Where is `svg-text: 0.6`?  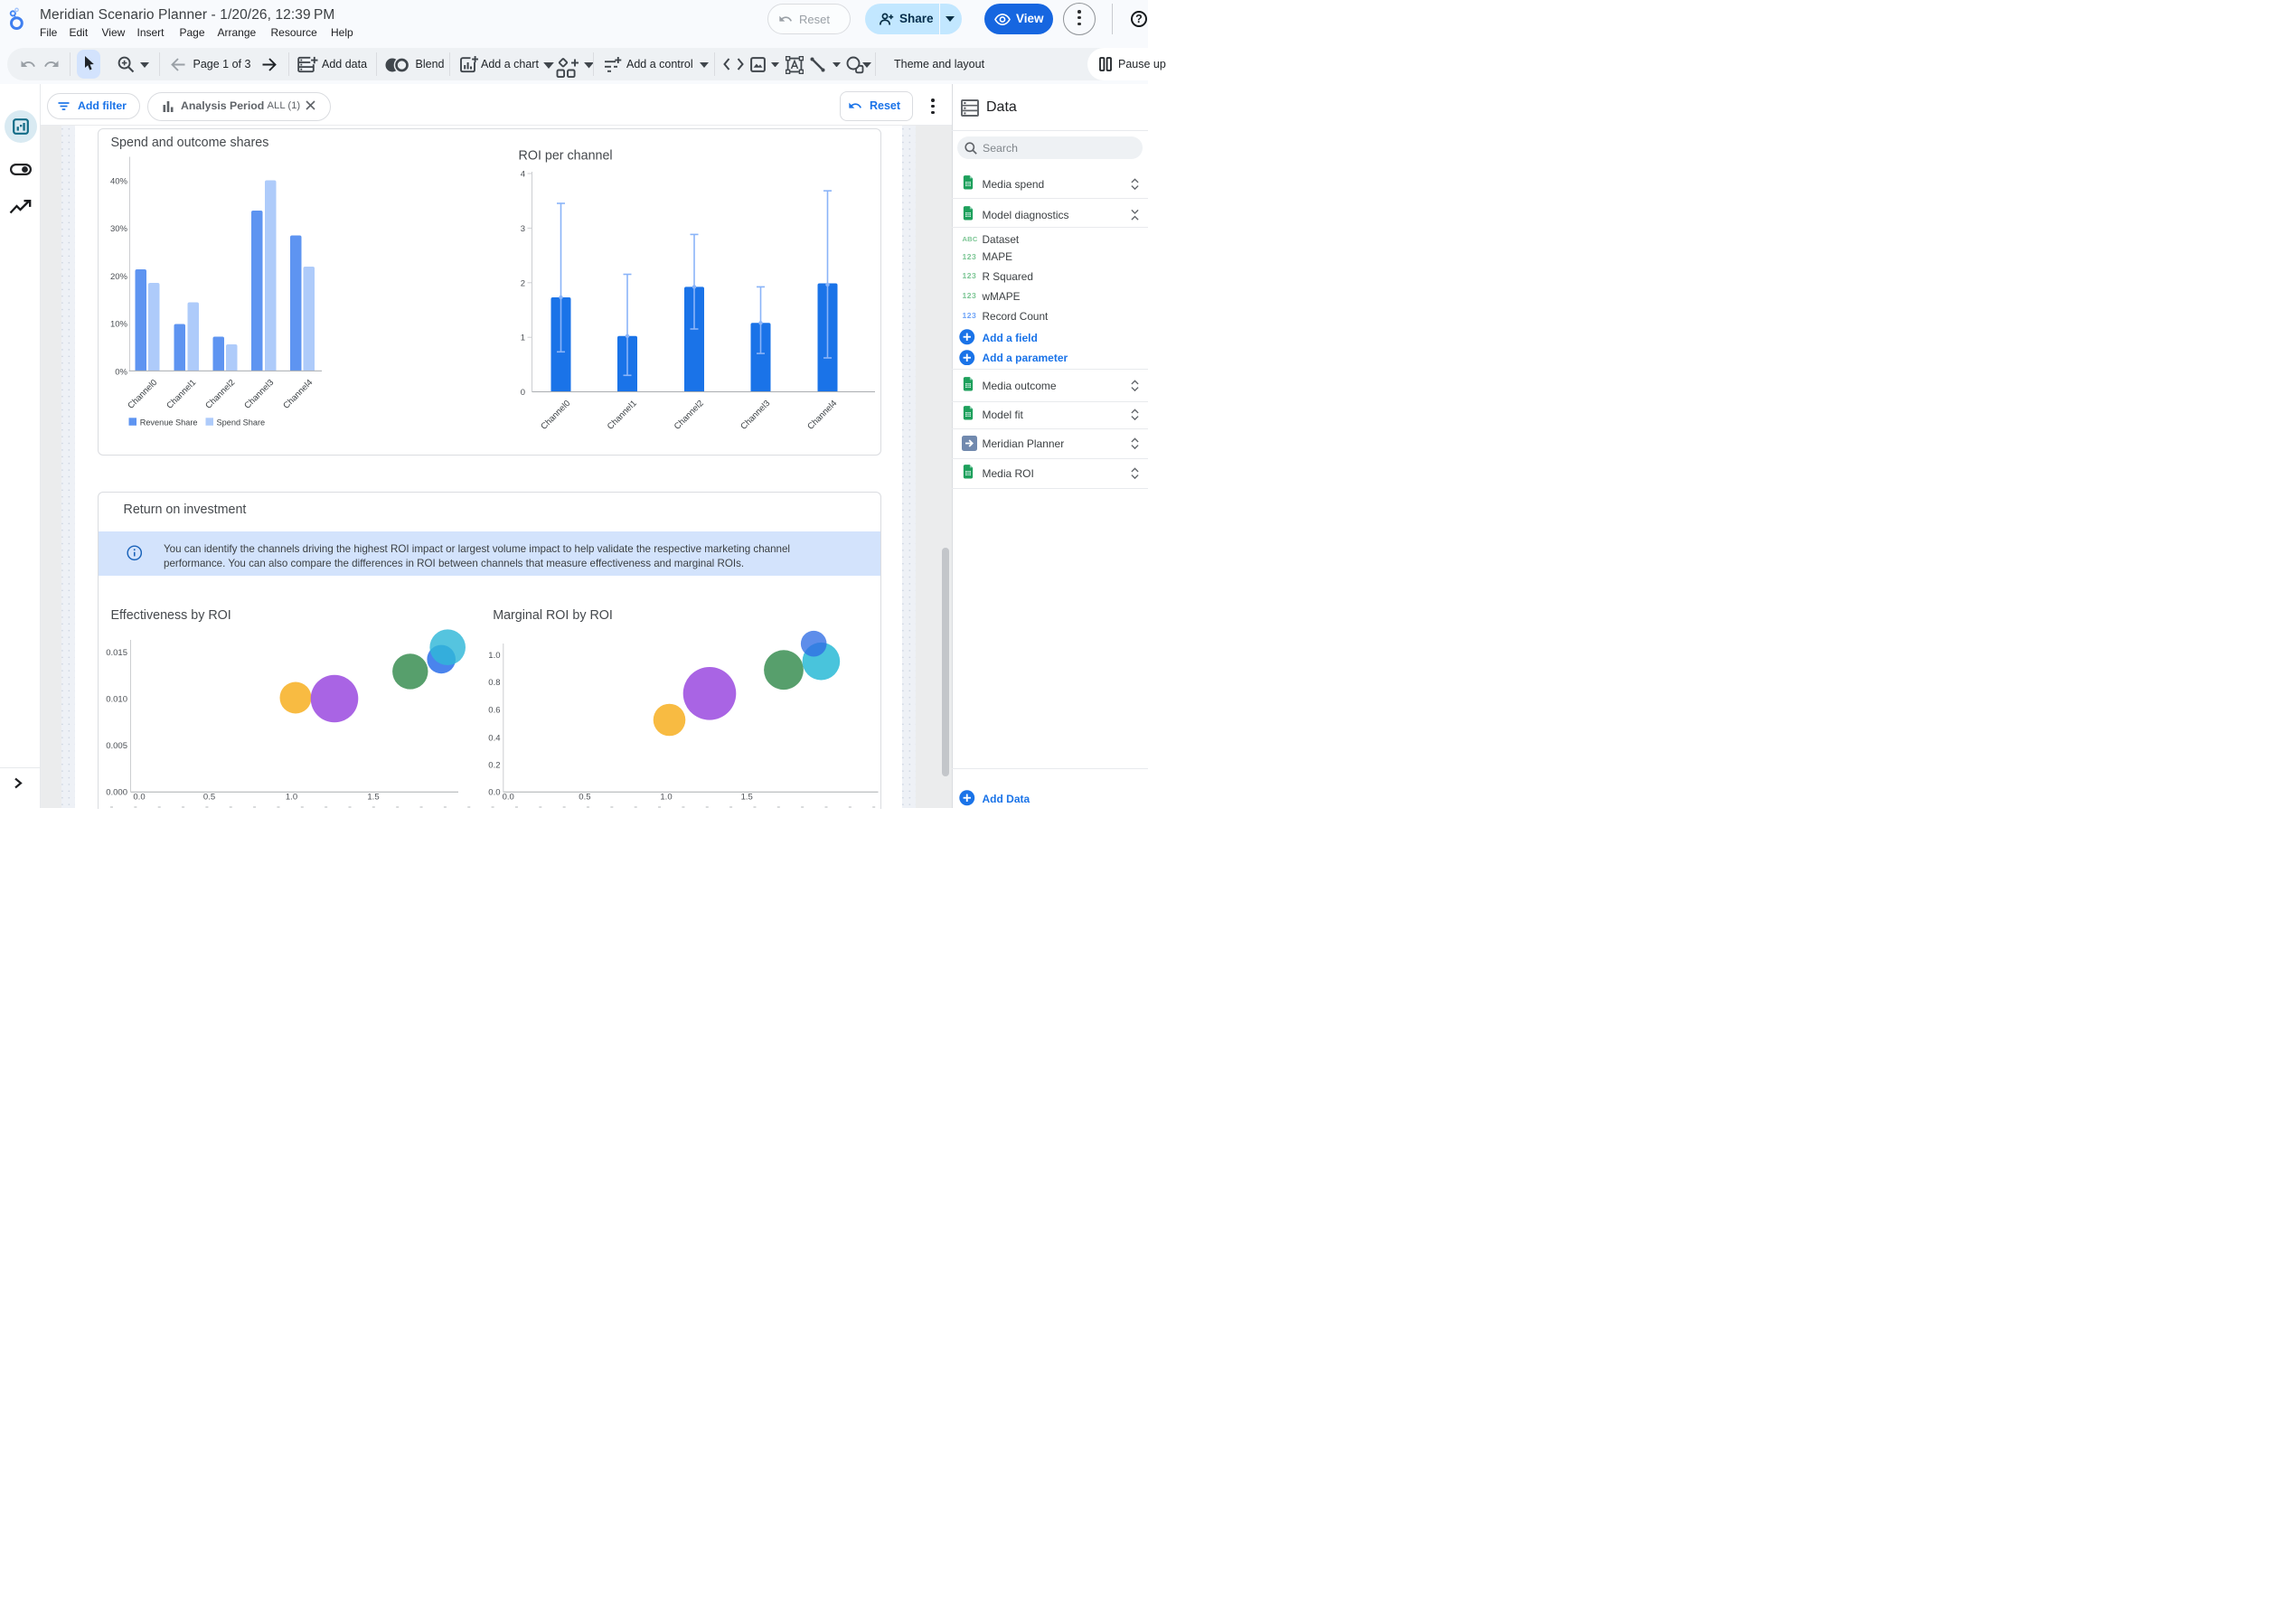
svg-text: 0.6 is located at coordinates (494, 711).